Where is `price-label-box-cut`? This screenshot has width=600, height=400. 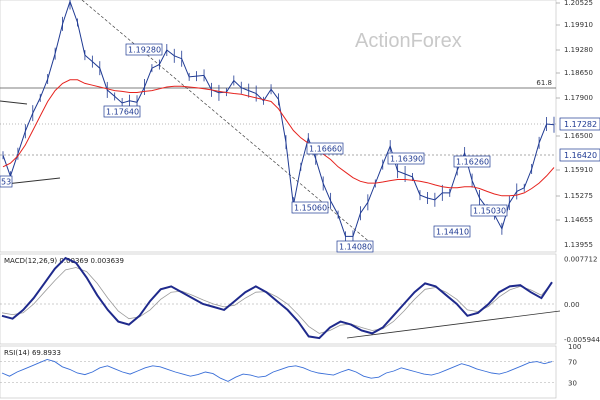 price-label-box-cut is located at coordinates (6, 181).